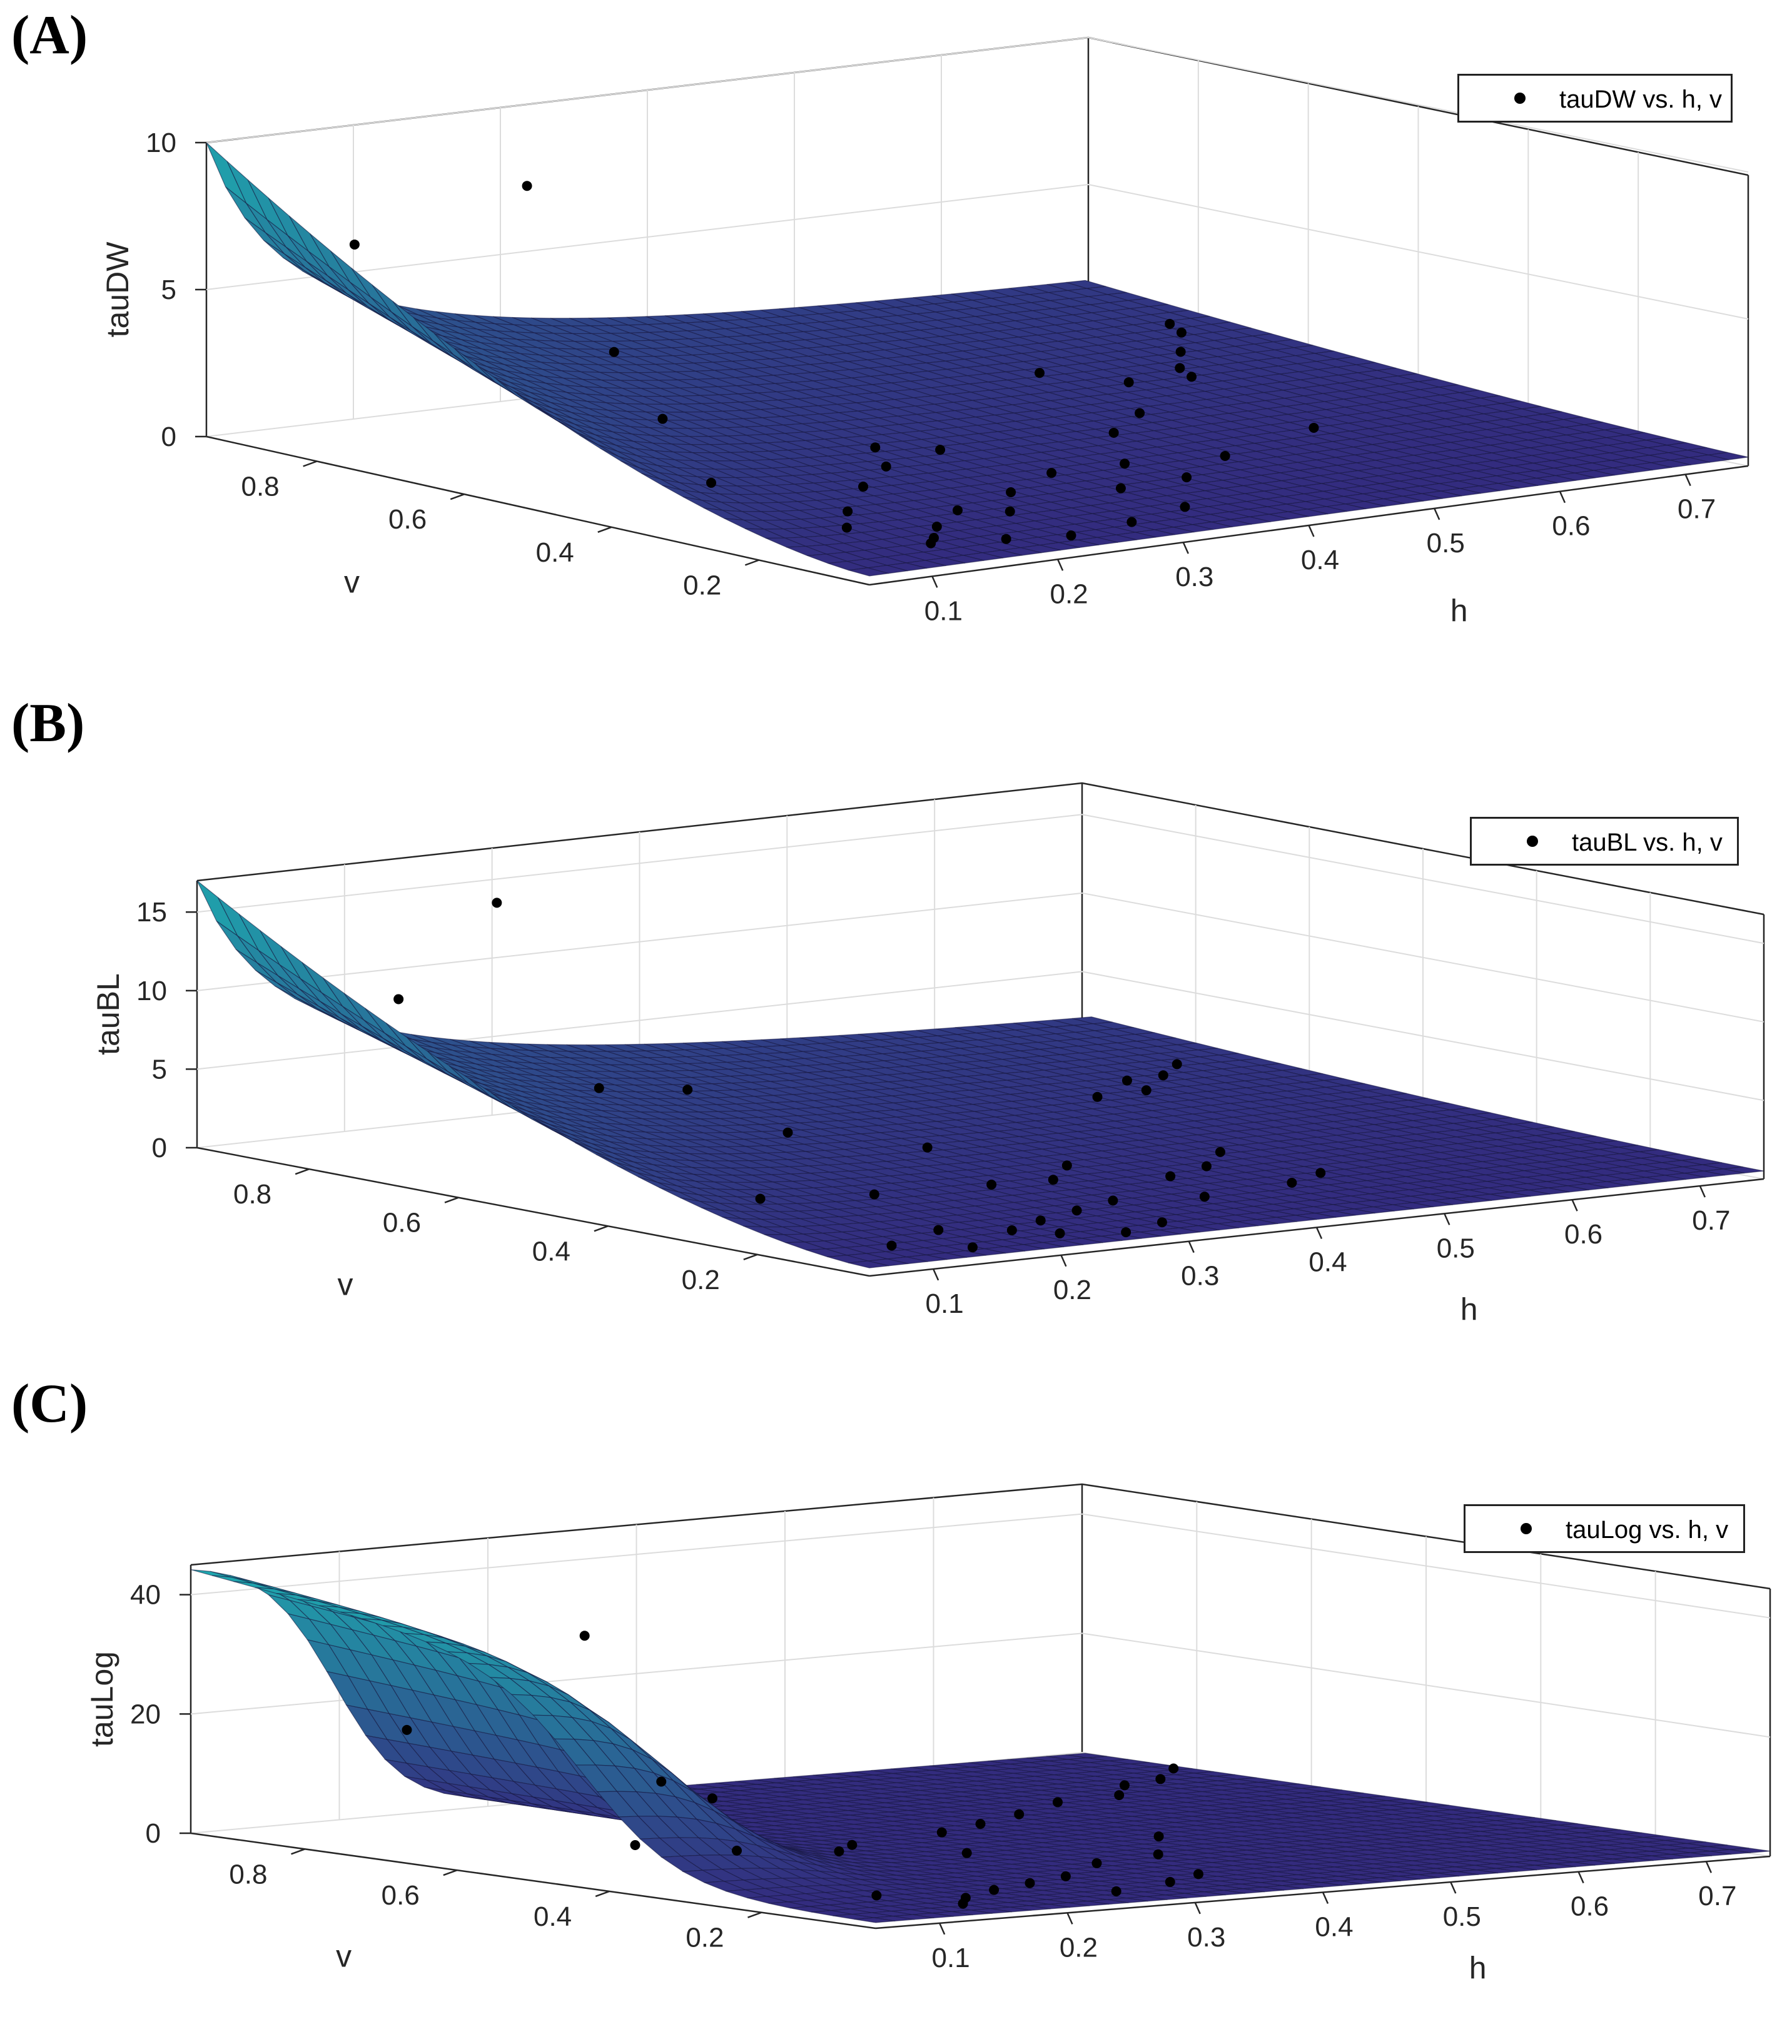 Image resolution: width=1792 pixels, height=2044 pixels. What do you see at coordinates (168, 437) in the screenshot?
I see `z-tick-label: 0` at bounding box center [168, 437].